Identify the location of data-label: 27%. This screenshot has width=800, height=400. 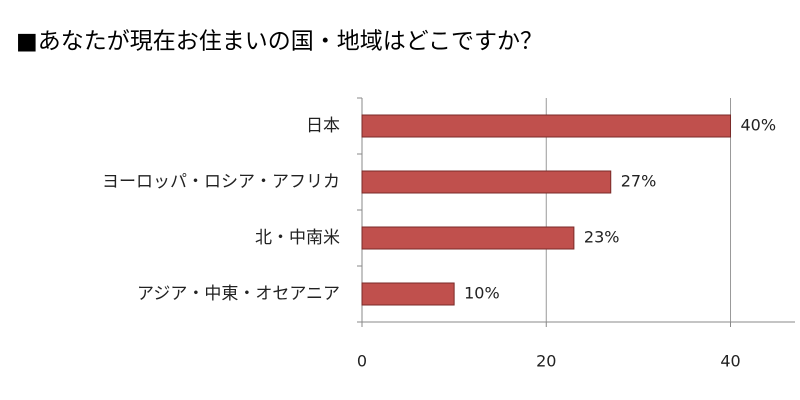
(639, 181).